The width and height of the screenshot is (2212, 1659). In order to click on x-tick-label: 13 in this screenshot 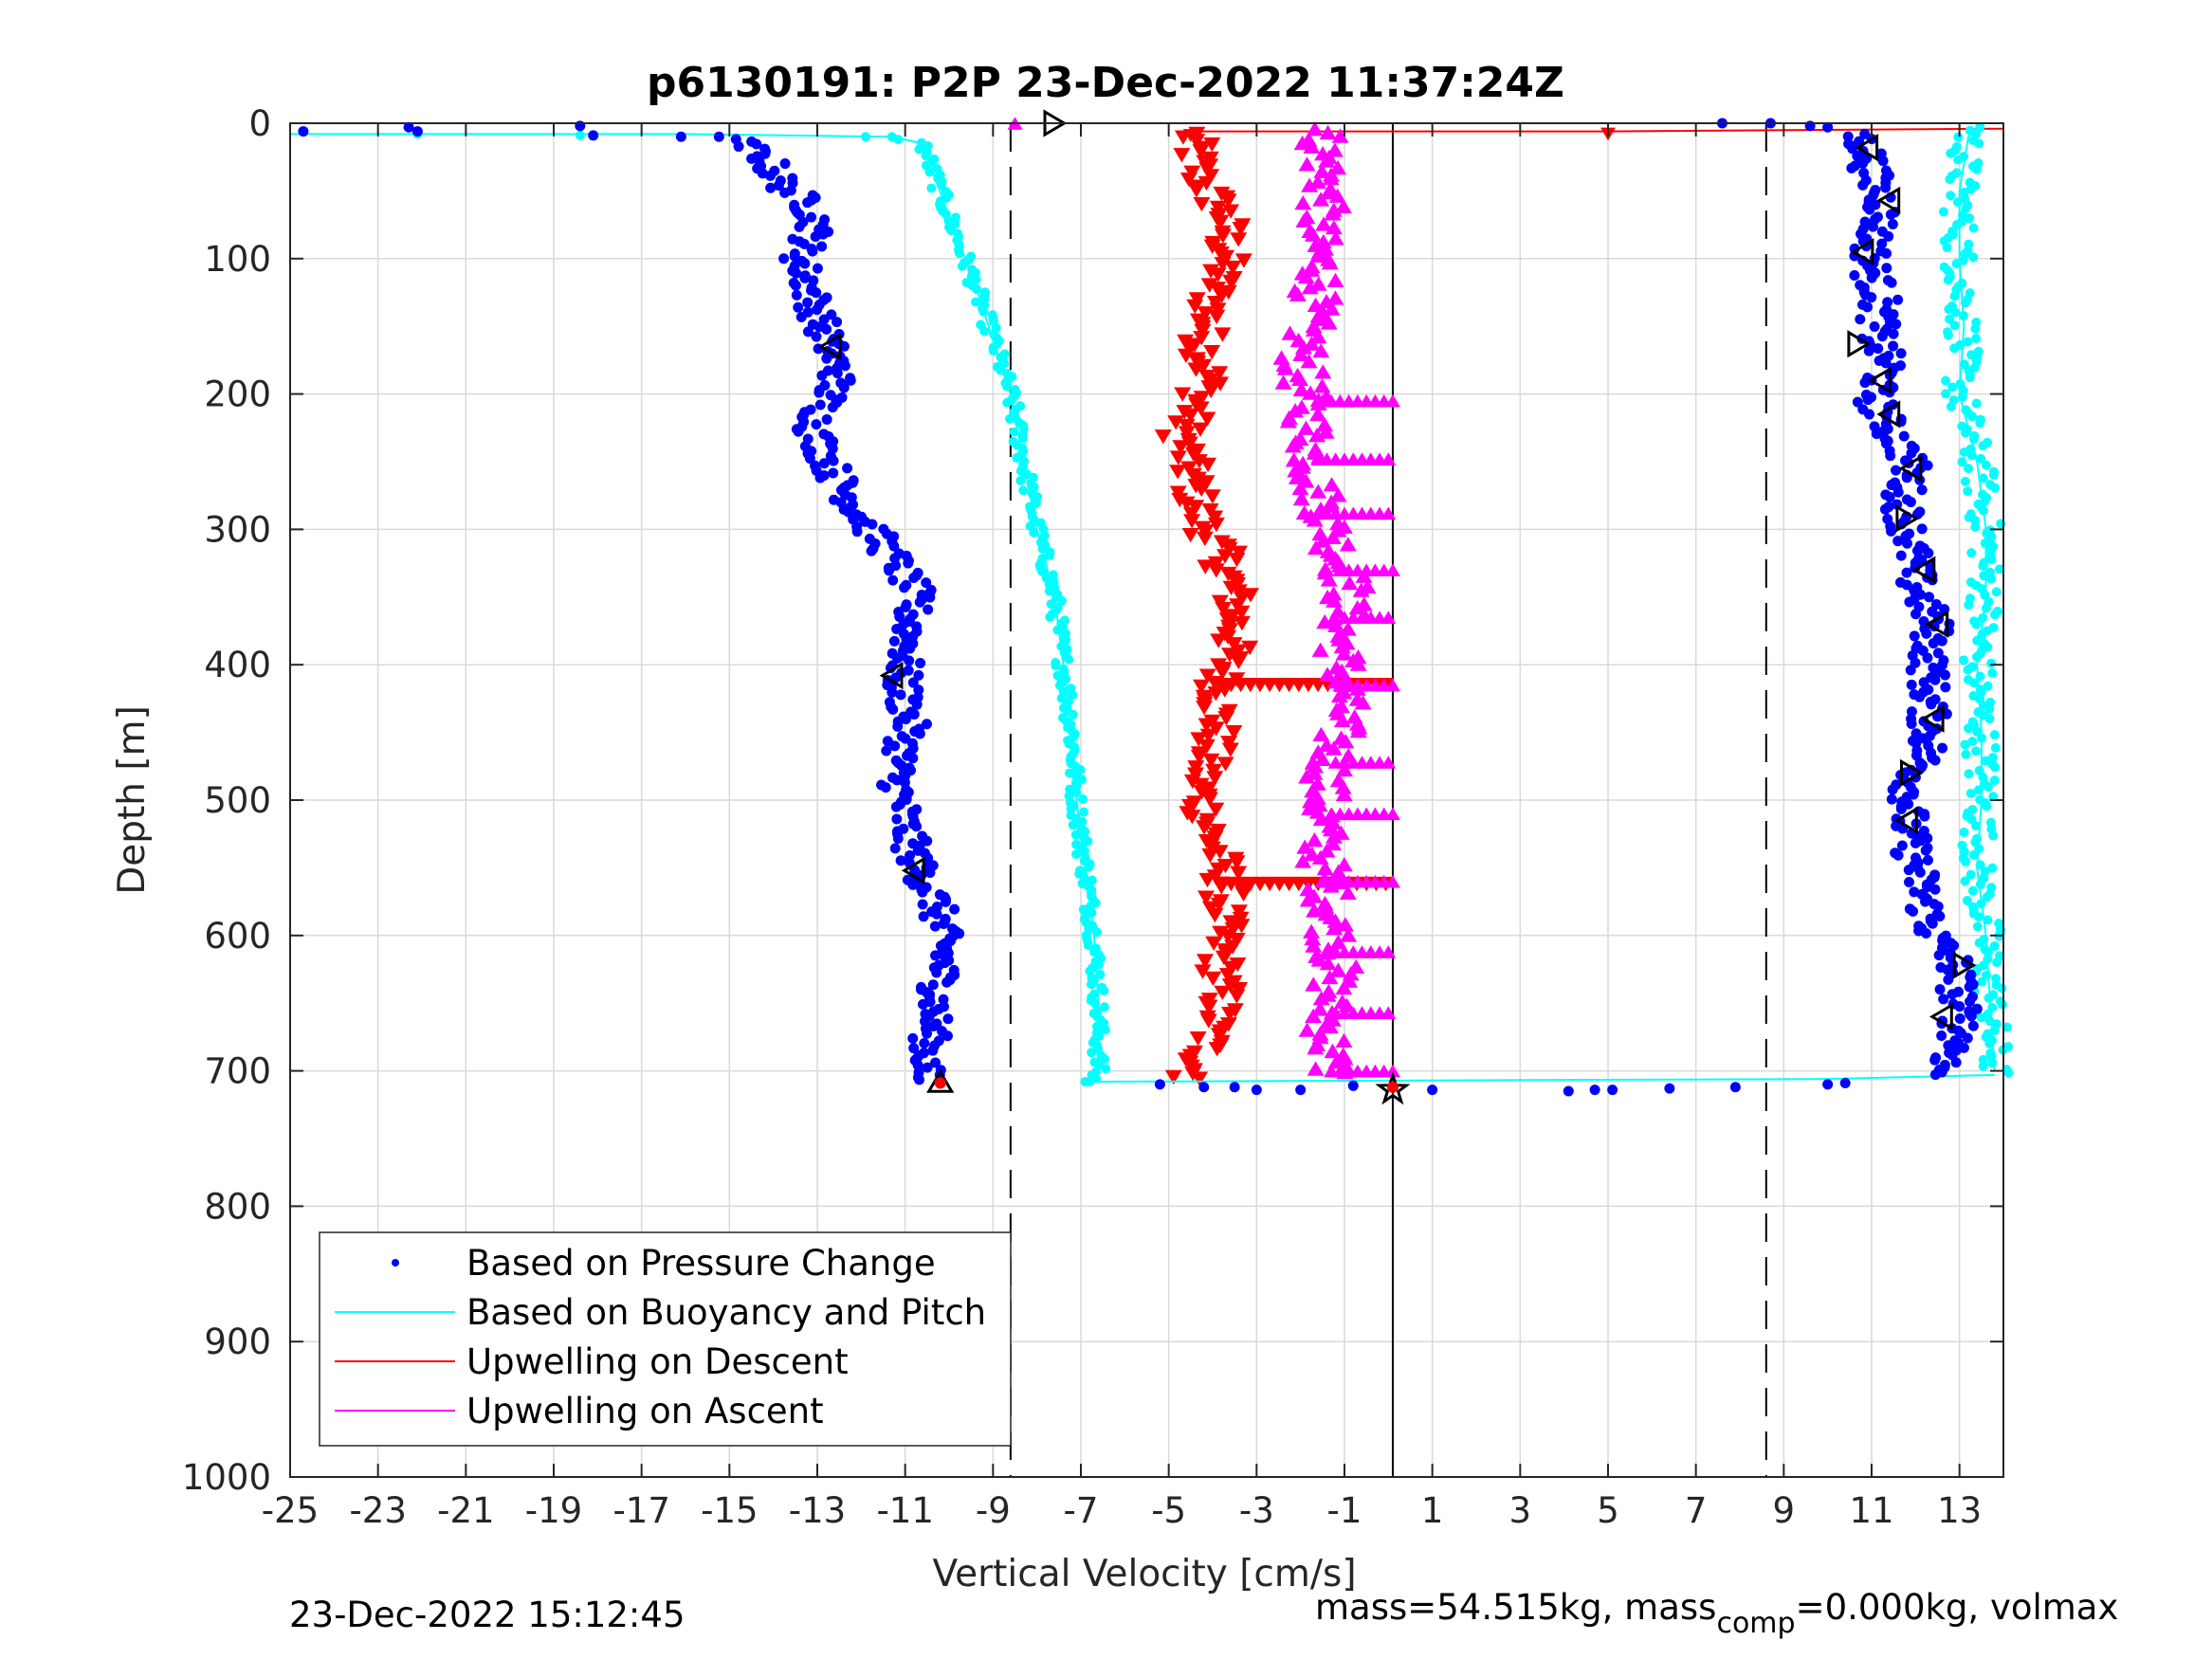, I will do `click(1959, 1510)`.